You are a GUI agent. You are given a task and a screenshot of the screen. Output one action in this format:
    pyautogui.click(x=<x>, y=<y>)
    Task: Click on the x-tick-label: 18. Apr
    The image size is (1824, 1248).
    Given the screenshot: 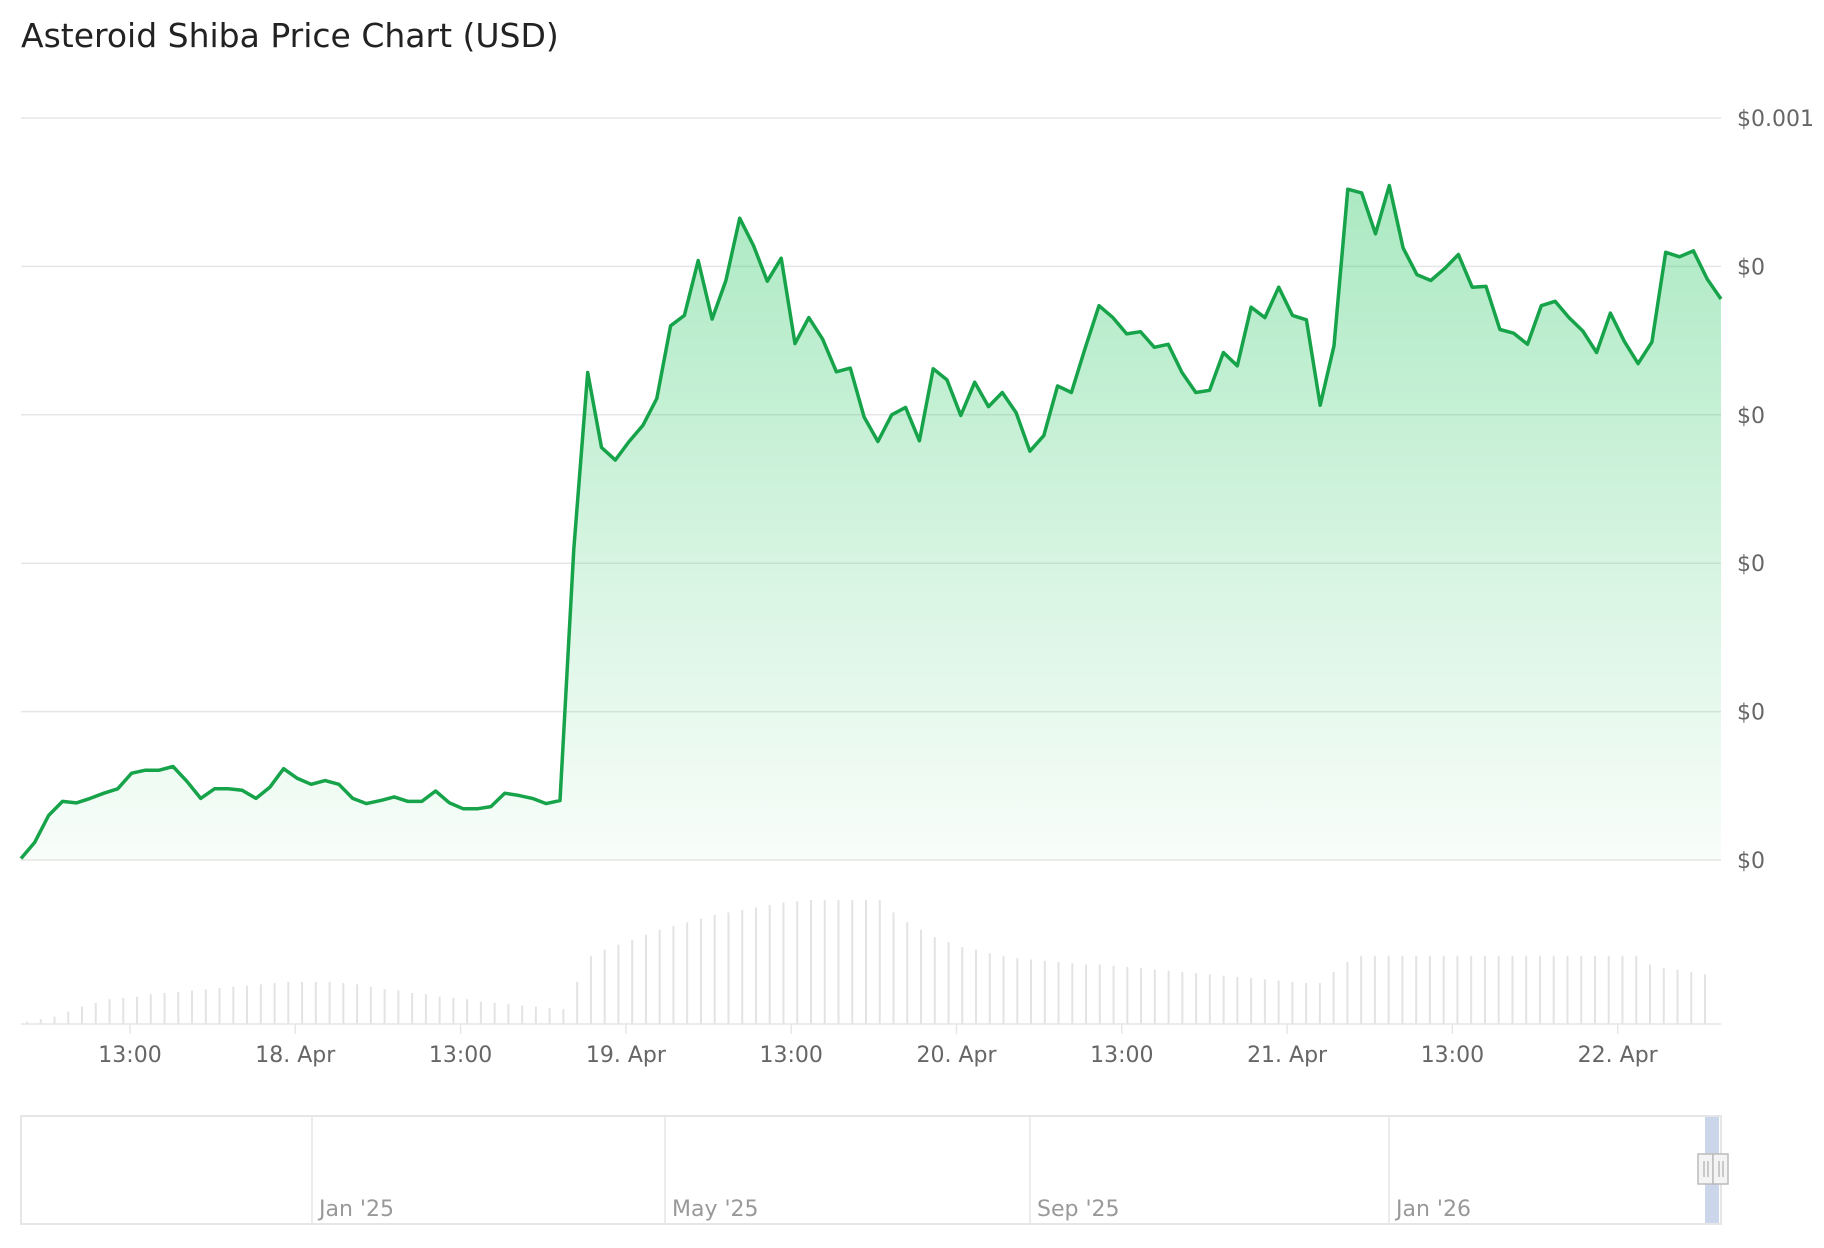 What is the action you would take?
    pyautogui.click(x=295, y=1055)
    